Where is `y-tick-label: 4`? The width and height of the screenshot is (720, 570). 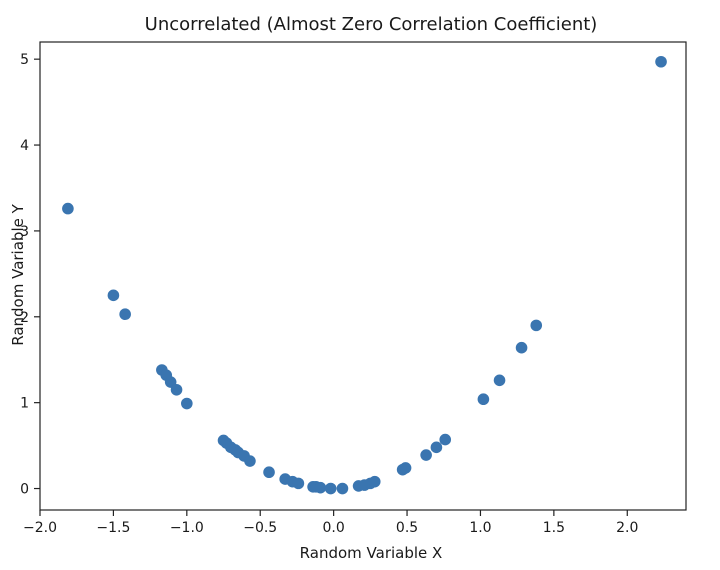 y-tick-label: 4 is located at coordinates (24, 146).